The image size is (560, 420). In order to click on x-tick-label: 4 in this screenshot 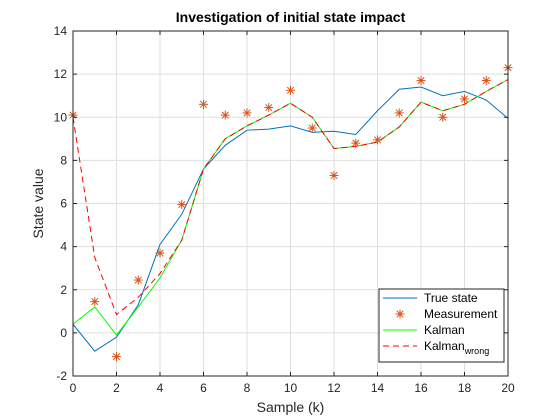, I will do `click(160, 388)`.